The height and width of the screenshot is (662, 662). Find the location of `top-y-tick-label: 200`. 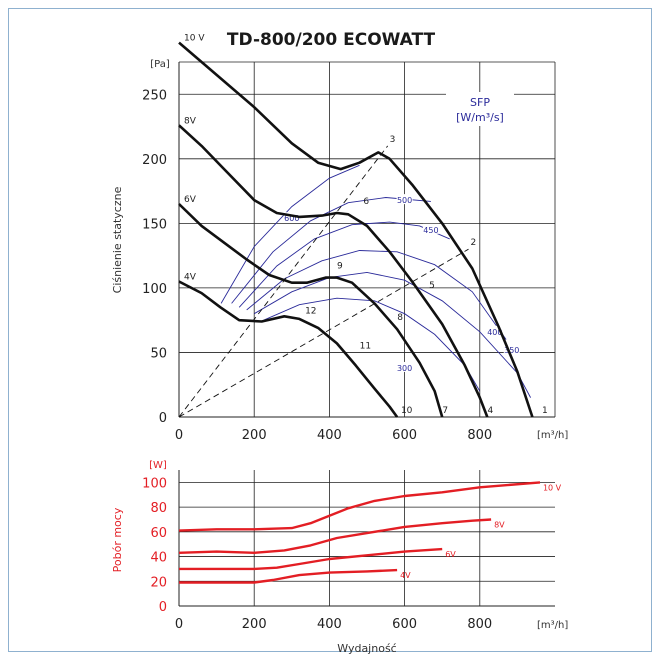

top-y-tick-label: 200 is located at coordinates (154, 160).